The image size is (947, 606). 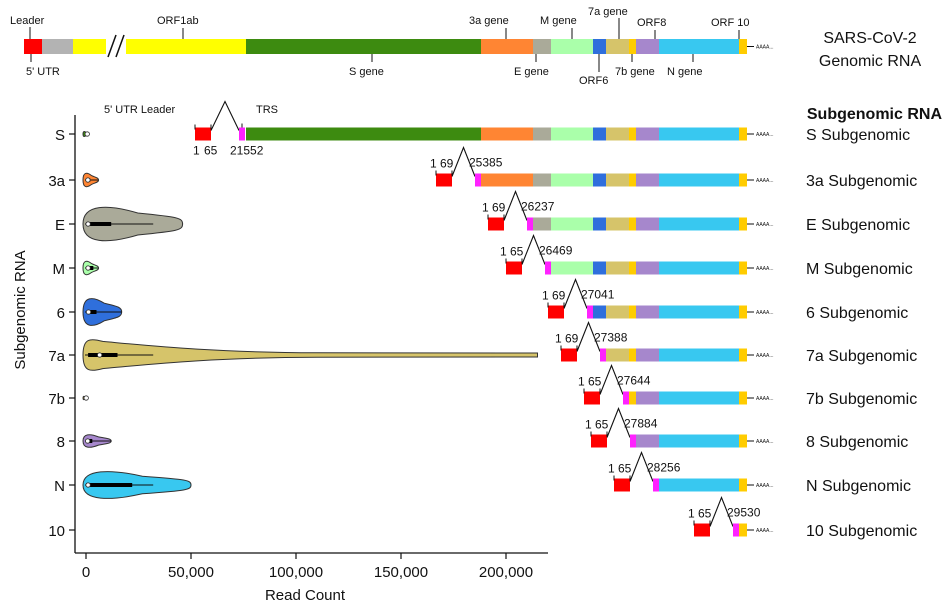 I want to click on subgenomic-leader-7b, so click(x=592, y=398).